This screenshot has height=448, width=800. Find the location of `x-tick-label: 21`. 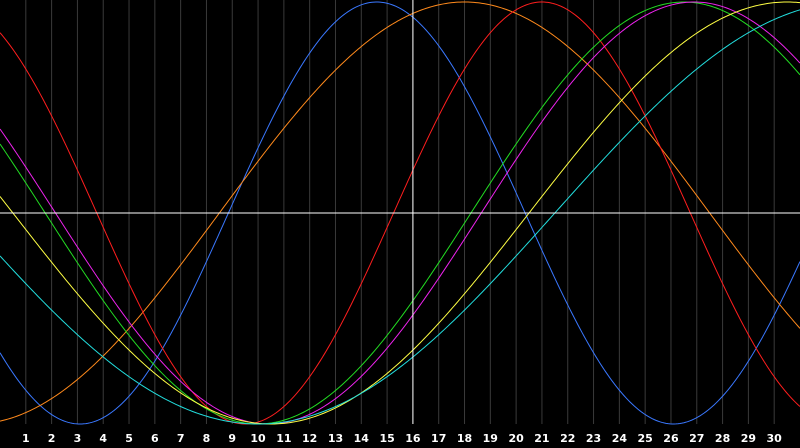

x-tick-label: 21 is located at coordinates (541, 438).